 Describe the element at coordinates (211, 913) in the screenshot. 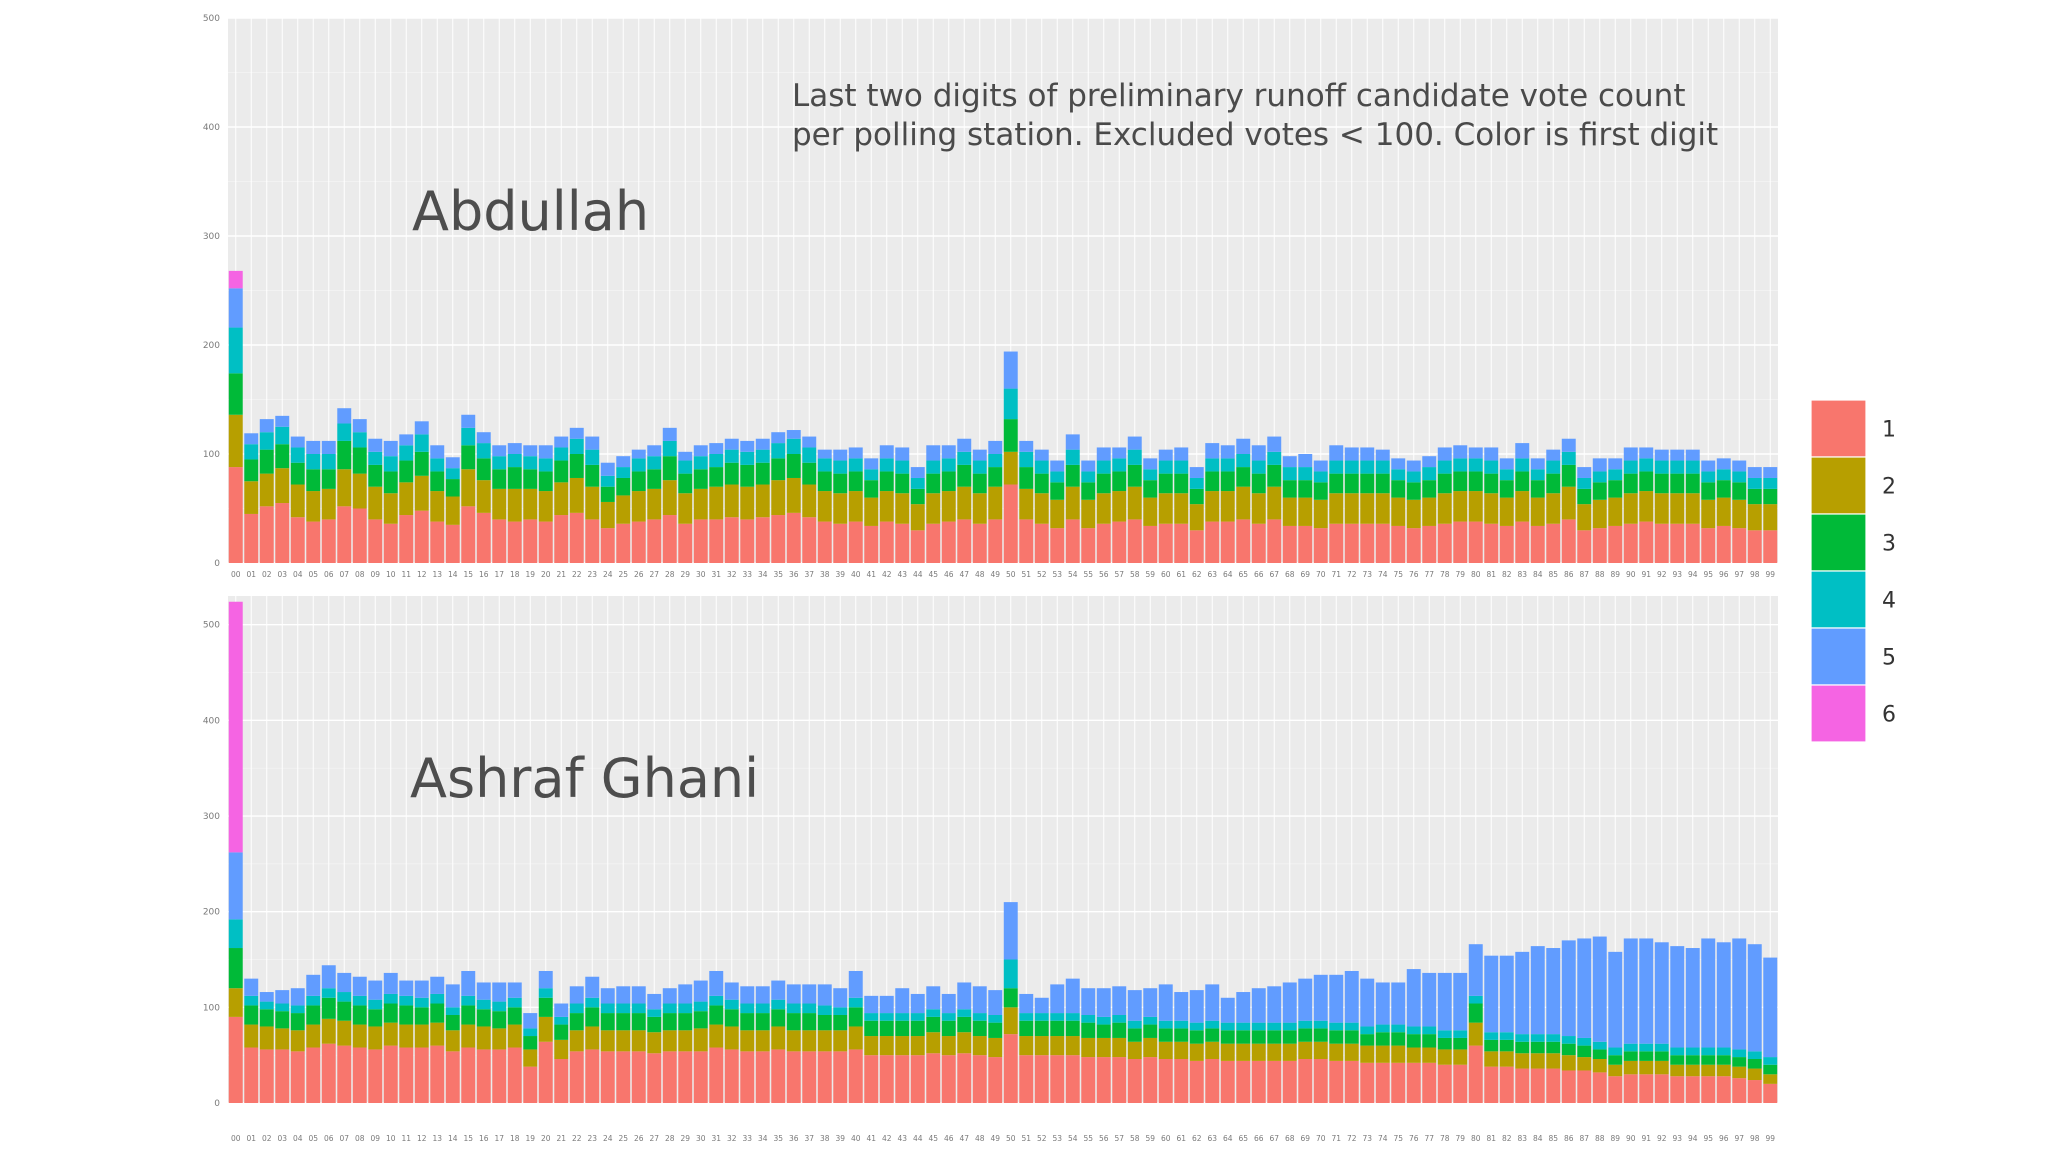

I see `y-tick-label: 200` at that location.